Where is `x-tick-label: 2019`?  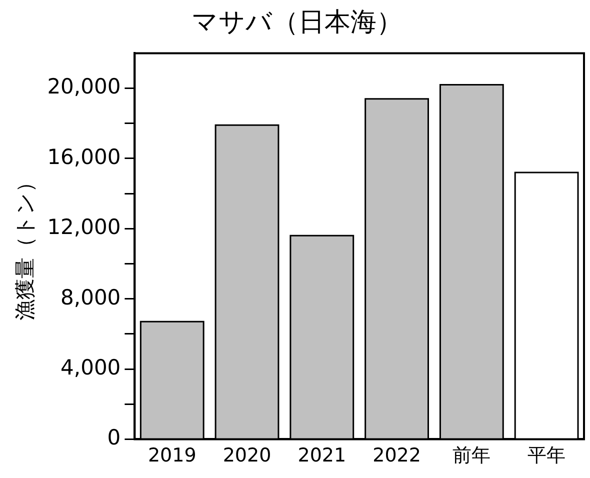
x-tick-label: 2019 is located at coordinates (172, 455).